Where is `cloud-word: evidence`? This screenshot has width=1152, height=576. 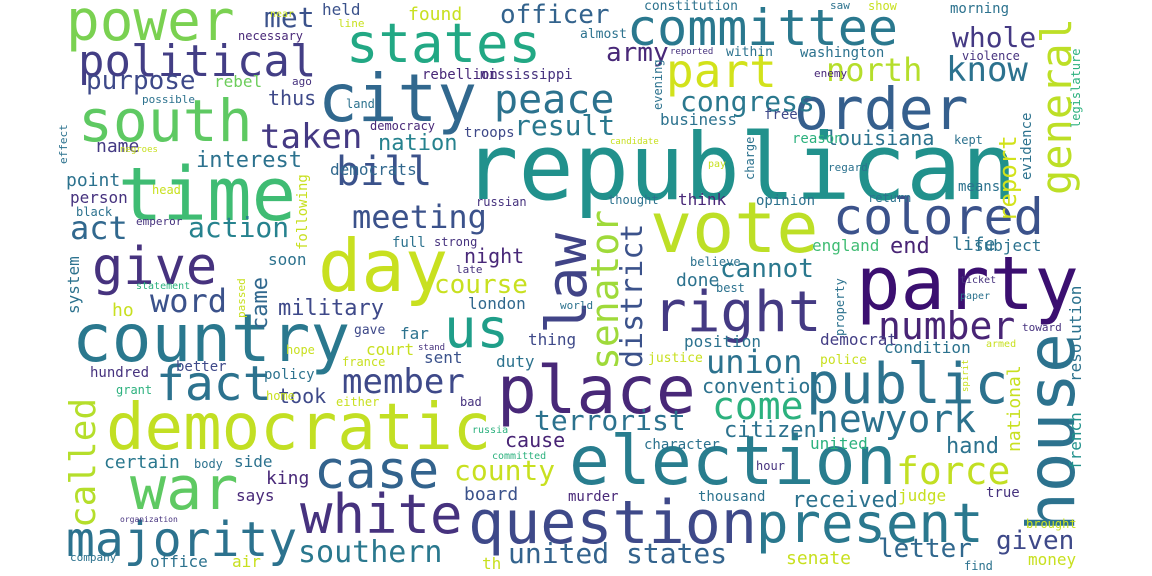
cloud-word: evidence is located at coordinates (1027, 146).